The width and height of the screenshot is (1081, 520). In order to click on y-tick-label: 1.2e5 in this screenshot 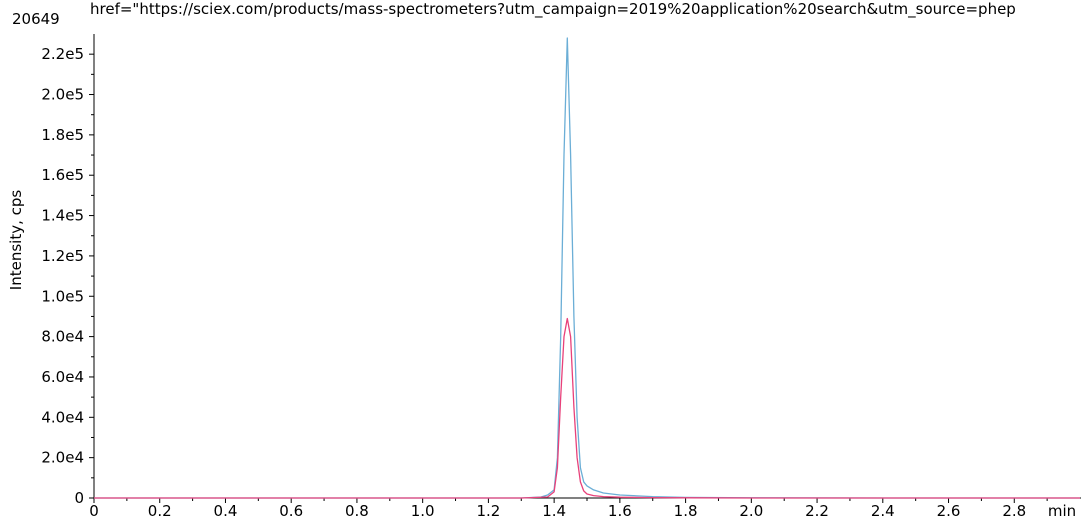, I will do `click(62, 256)`.